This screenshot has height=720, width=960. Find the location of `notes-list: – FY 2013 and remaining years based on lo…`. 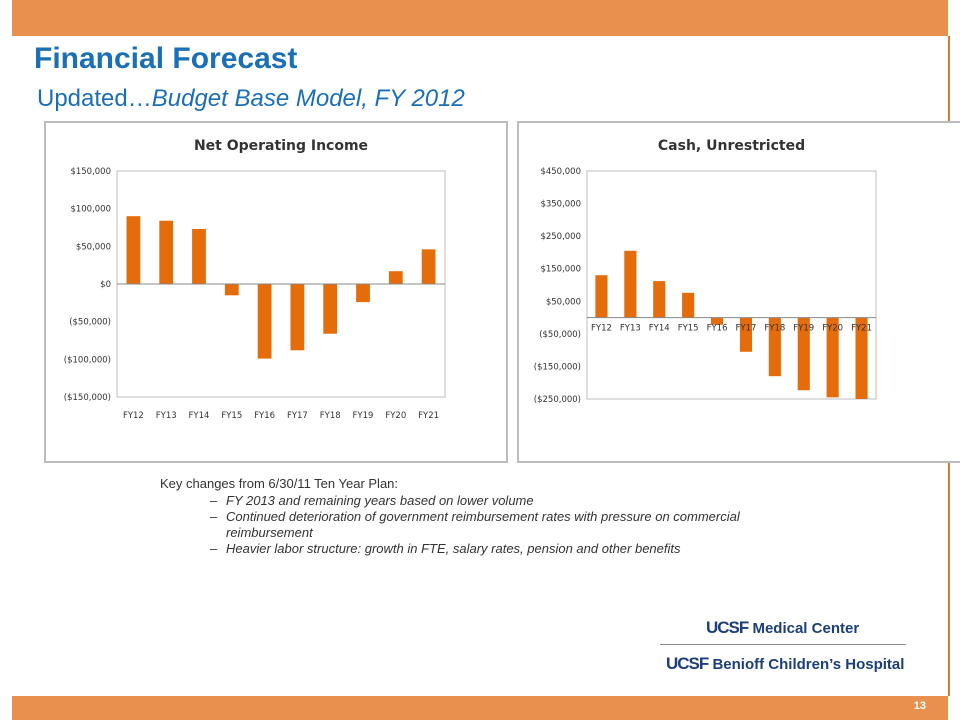

notes-list: – FY 2013 and remaining years based on lo… is located at coordinates (510, 525).